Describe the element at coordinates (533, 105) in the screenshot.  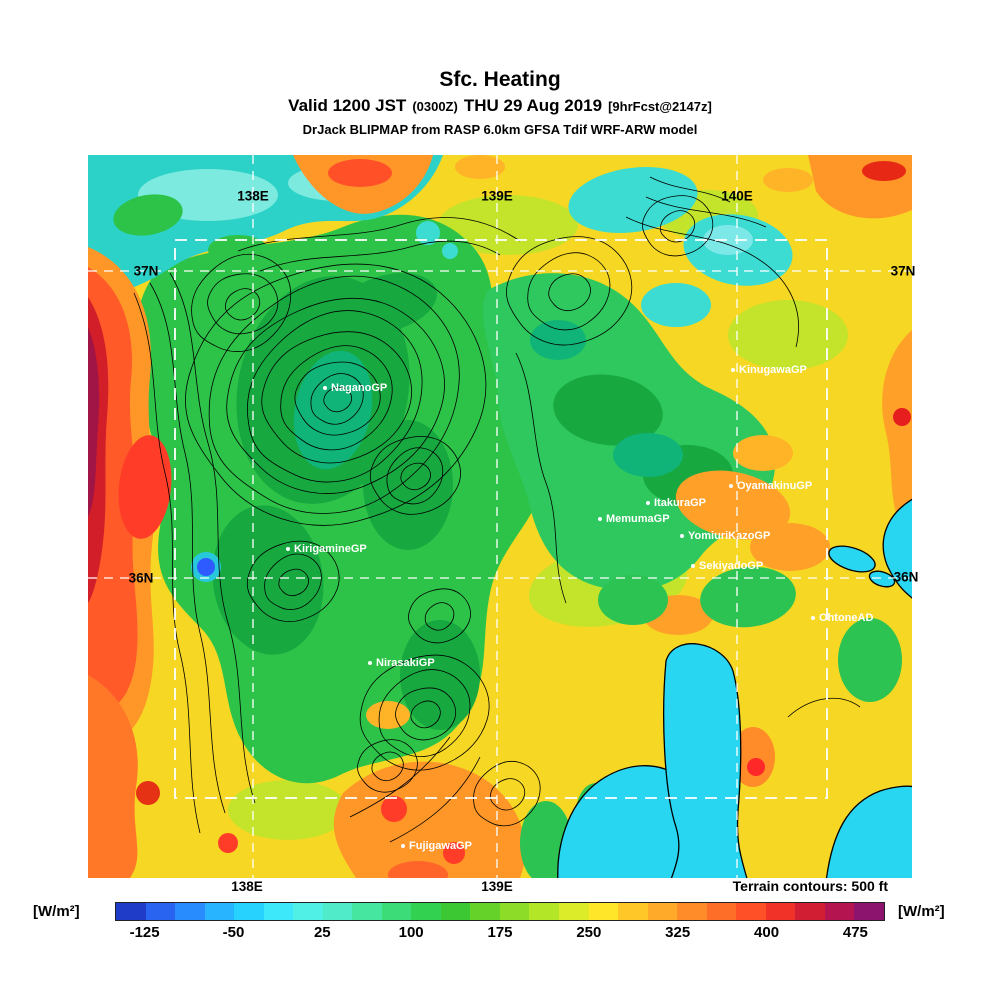
I see `valid-date: THU 29 Aug 2019` at that location.